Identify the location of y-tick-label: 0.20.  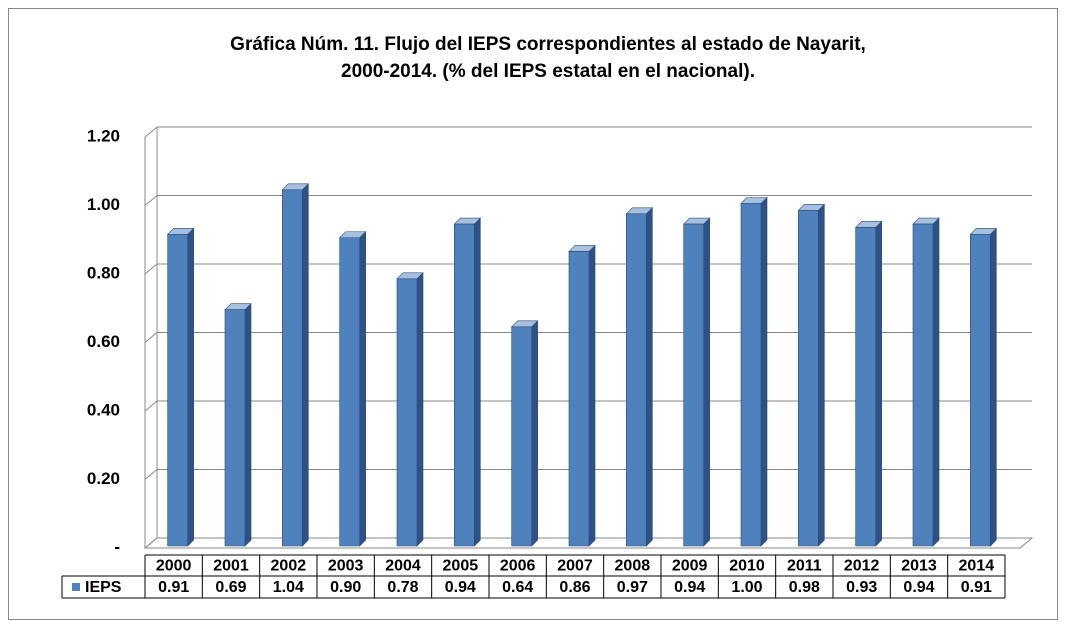
(103, 478).